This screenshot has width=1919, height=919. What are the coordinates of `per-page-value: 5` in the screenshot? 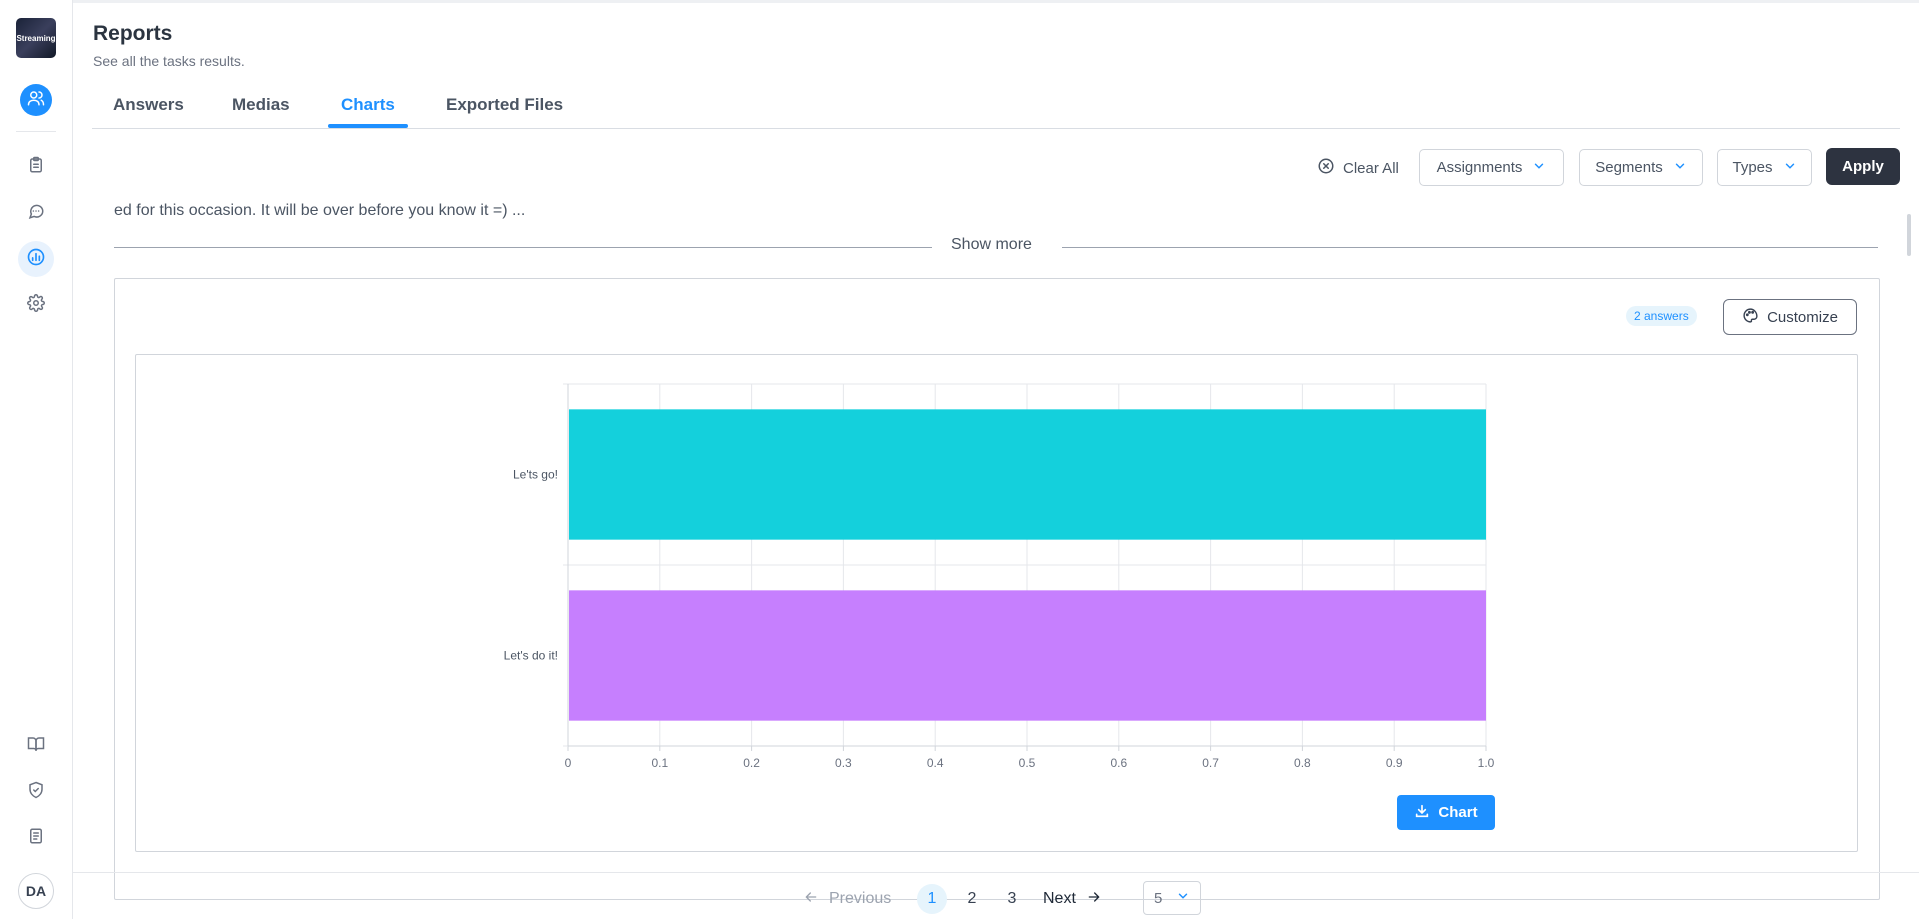 It's located at (1158, 898).